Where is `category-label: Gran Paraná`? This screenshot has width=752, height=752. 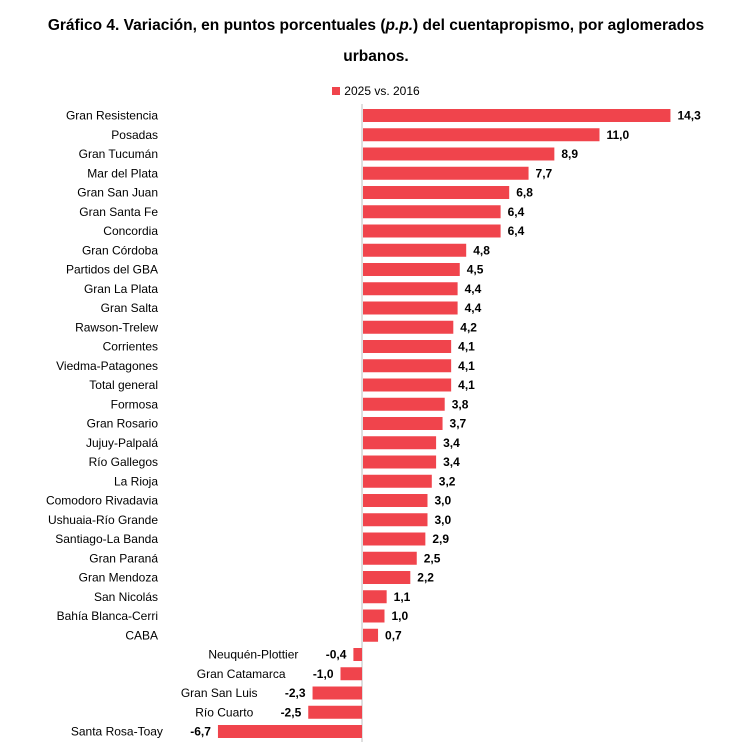
category-label: Gran Paraná is located at coordinates (123, 558).